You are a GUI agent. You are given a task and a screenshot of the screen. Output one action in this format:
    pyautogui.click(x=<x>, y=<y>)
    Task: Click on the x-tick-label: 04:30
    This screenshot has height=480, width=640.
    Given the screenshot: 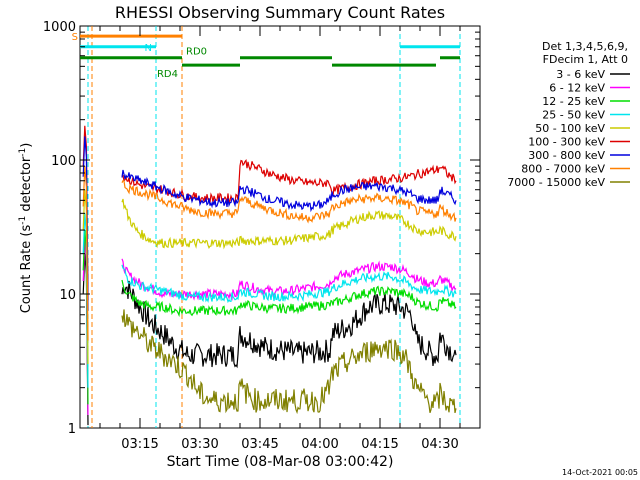 What is the action you would take?
    pyautogui.click(x=439, y=444)
    